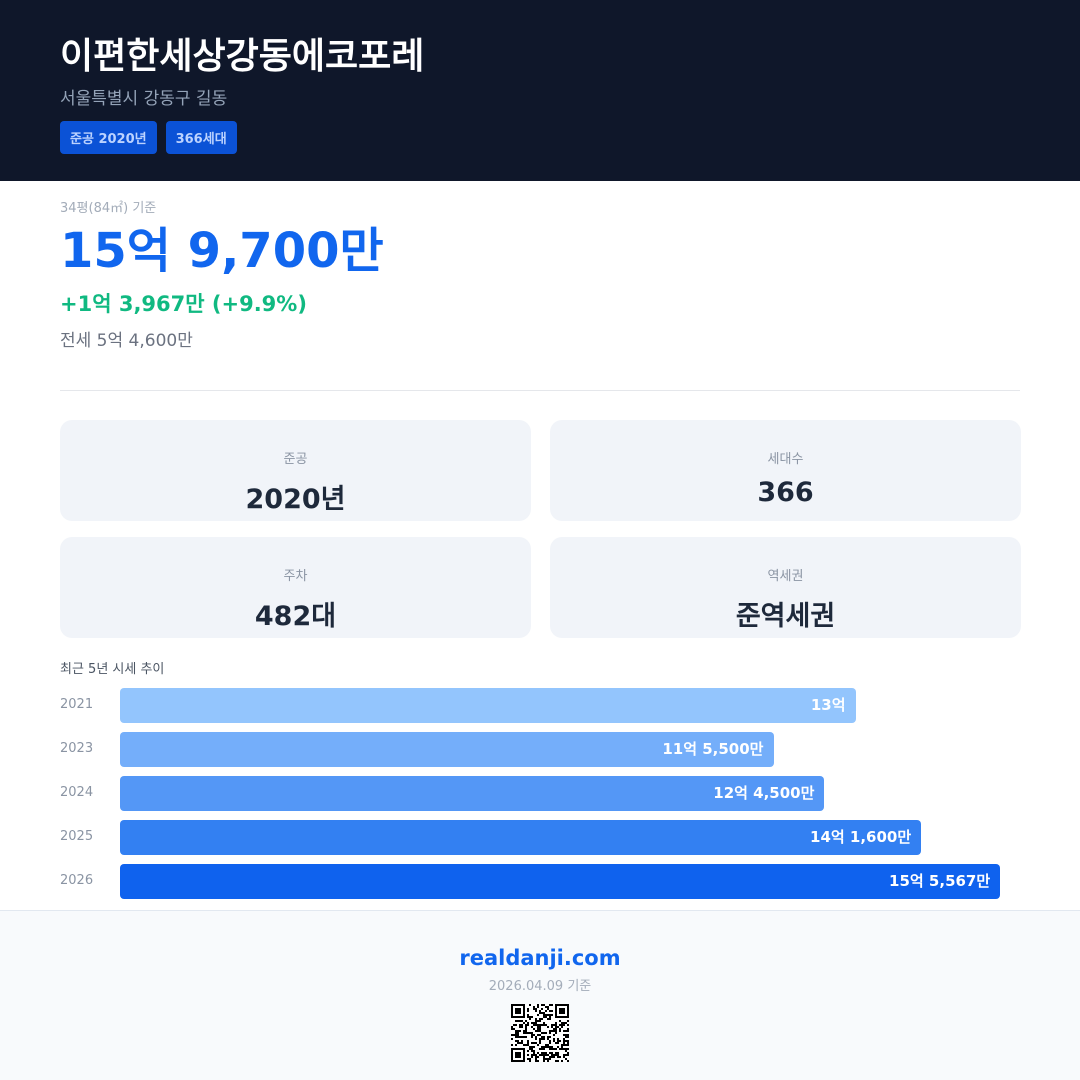  What do you see at coordinates (540, 390) in the screenshot?
I see `divider` at bounding box center [540, 390].